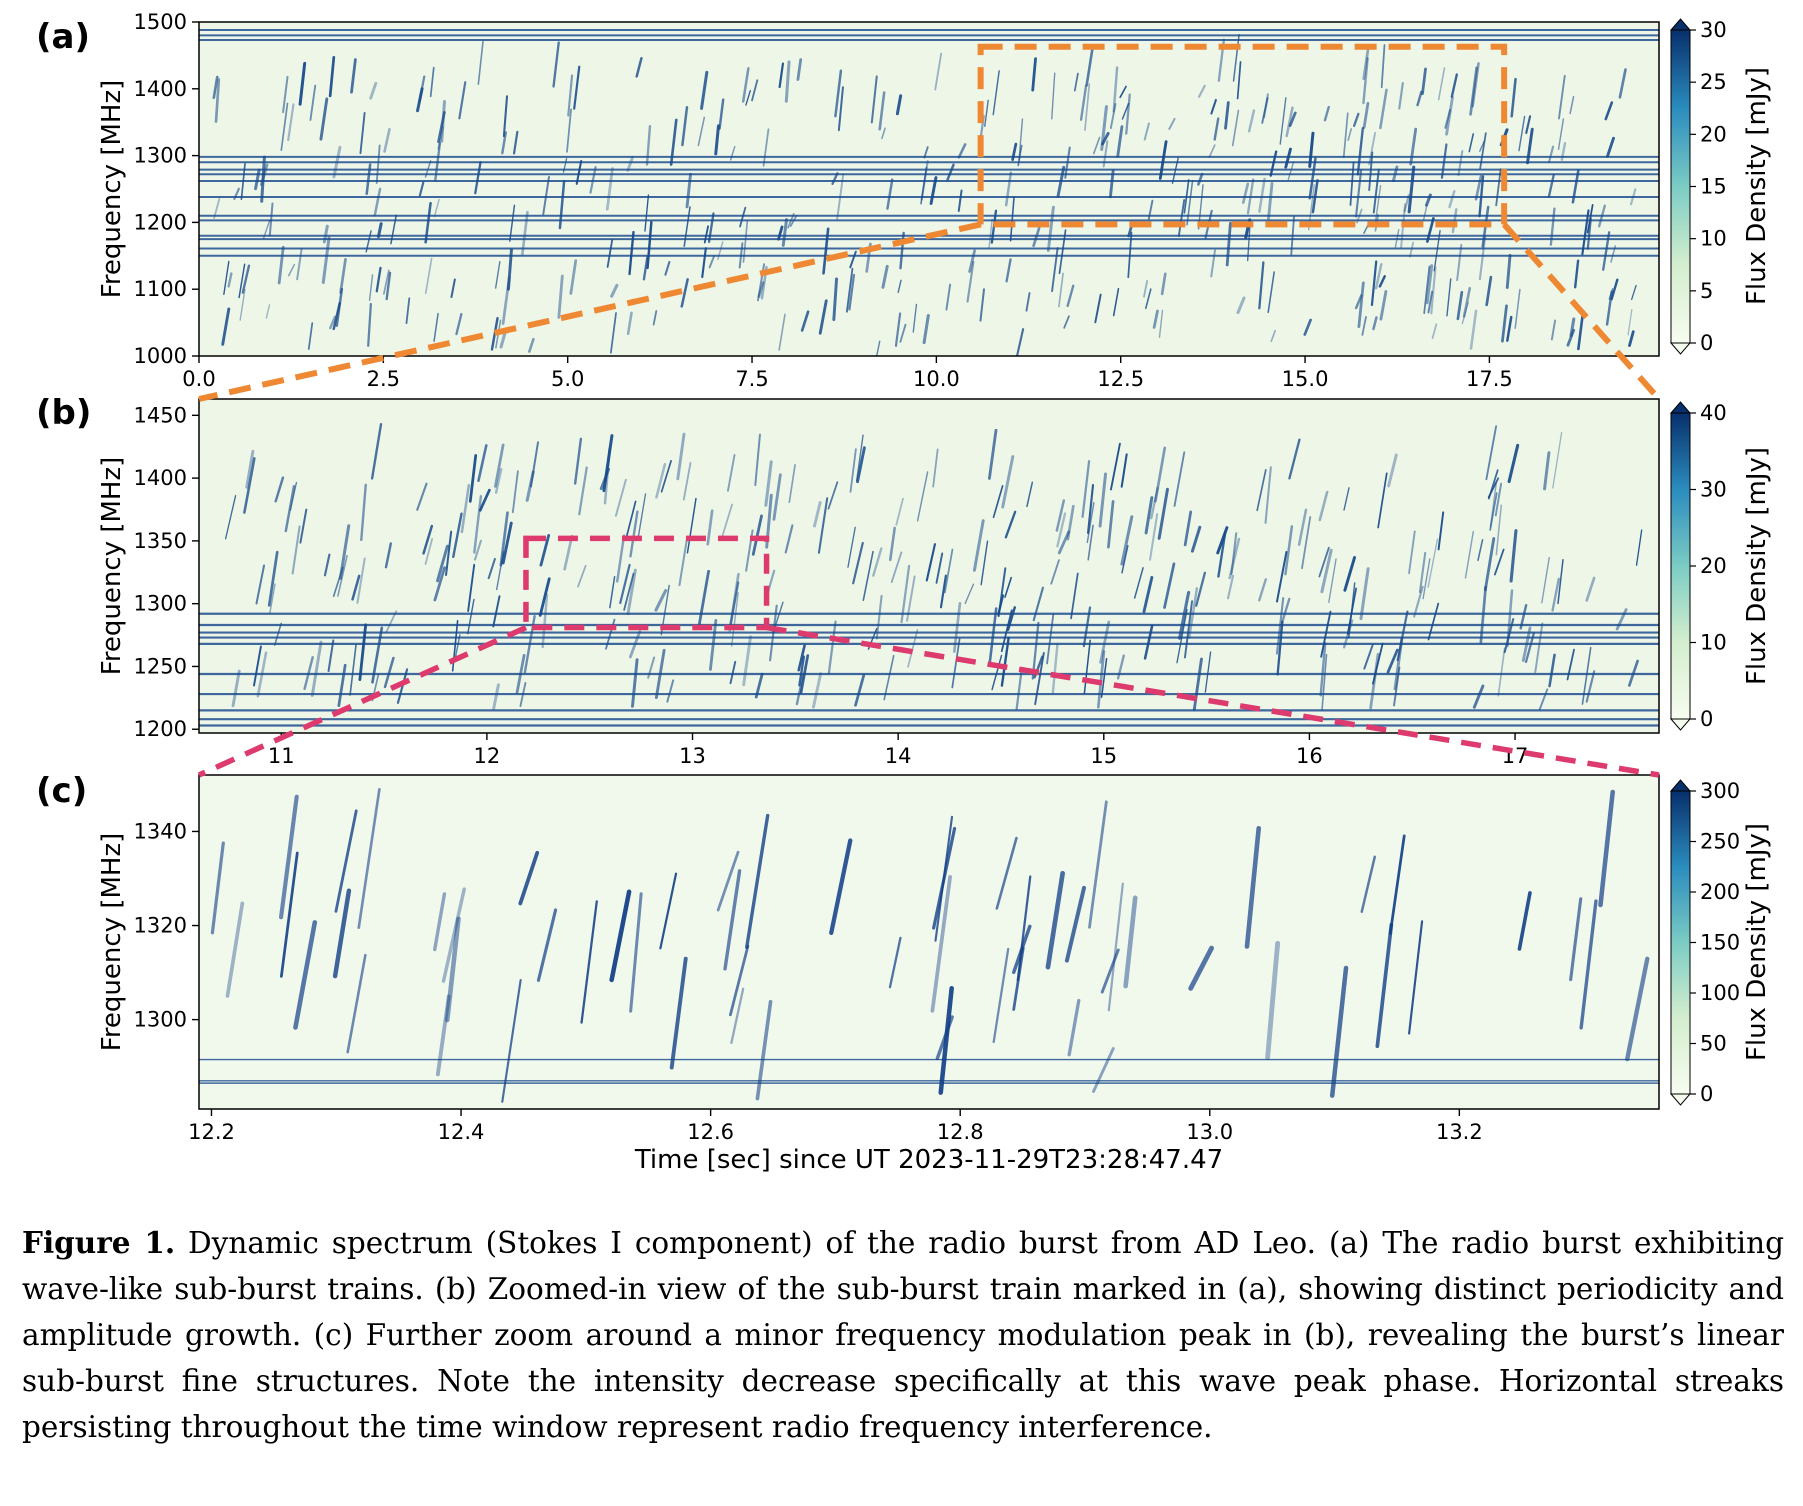 This screenshot has height=1506, width=1803. I want to click on cbar-tick-label: 200, so click(1720, 892).